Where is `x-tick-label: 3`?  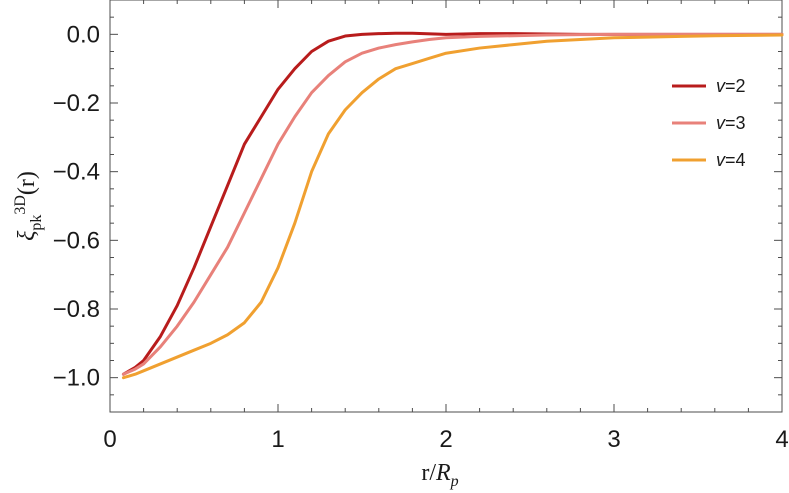 x-tick-label: 3 is located at coordinates (613, 439).